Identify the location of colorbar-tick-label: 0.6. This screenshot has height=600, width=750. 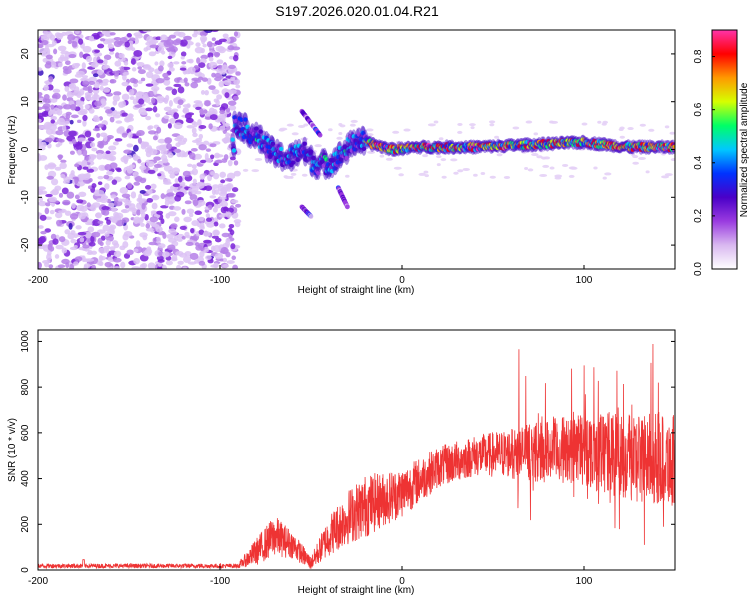
(698, 109).